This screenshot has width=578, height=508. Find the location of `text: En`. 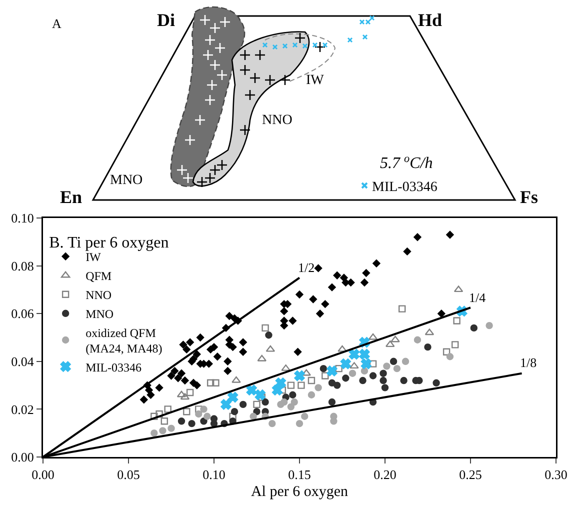

text: En is located at coordinates (71, 197).